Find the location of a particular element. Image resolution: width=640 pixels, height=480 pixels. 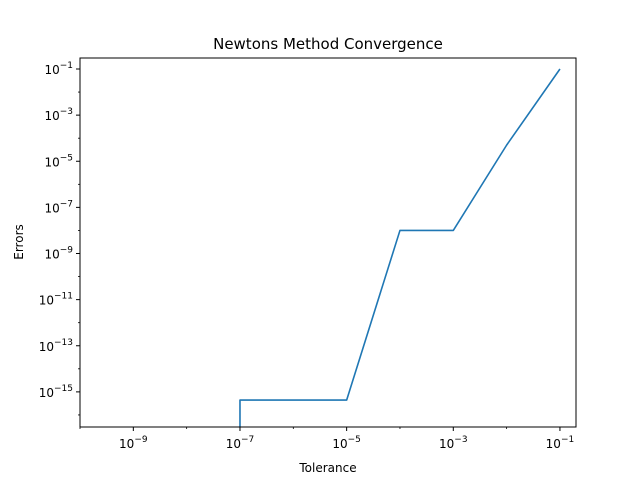

y-tick-label: 10⁻³ is located at coordinates (58, 115).